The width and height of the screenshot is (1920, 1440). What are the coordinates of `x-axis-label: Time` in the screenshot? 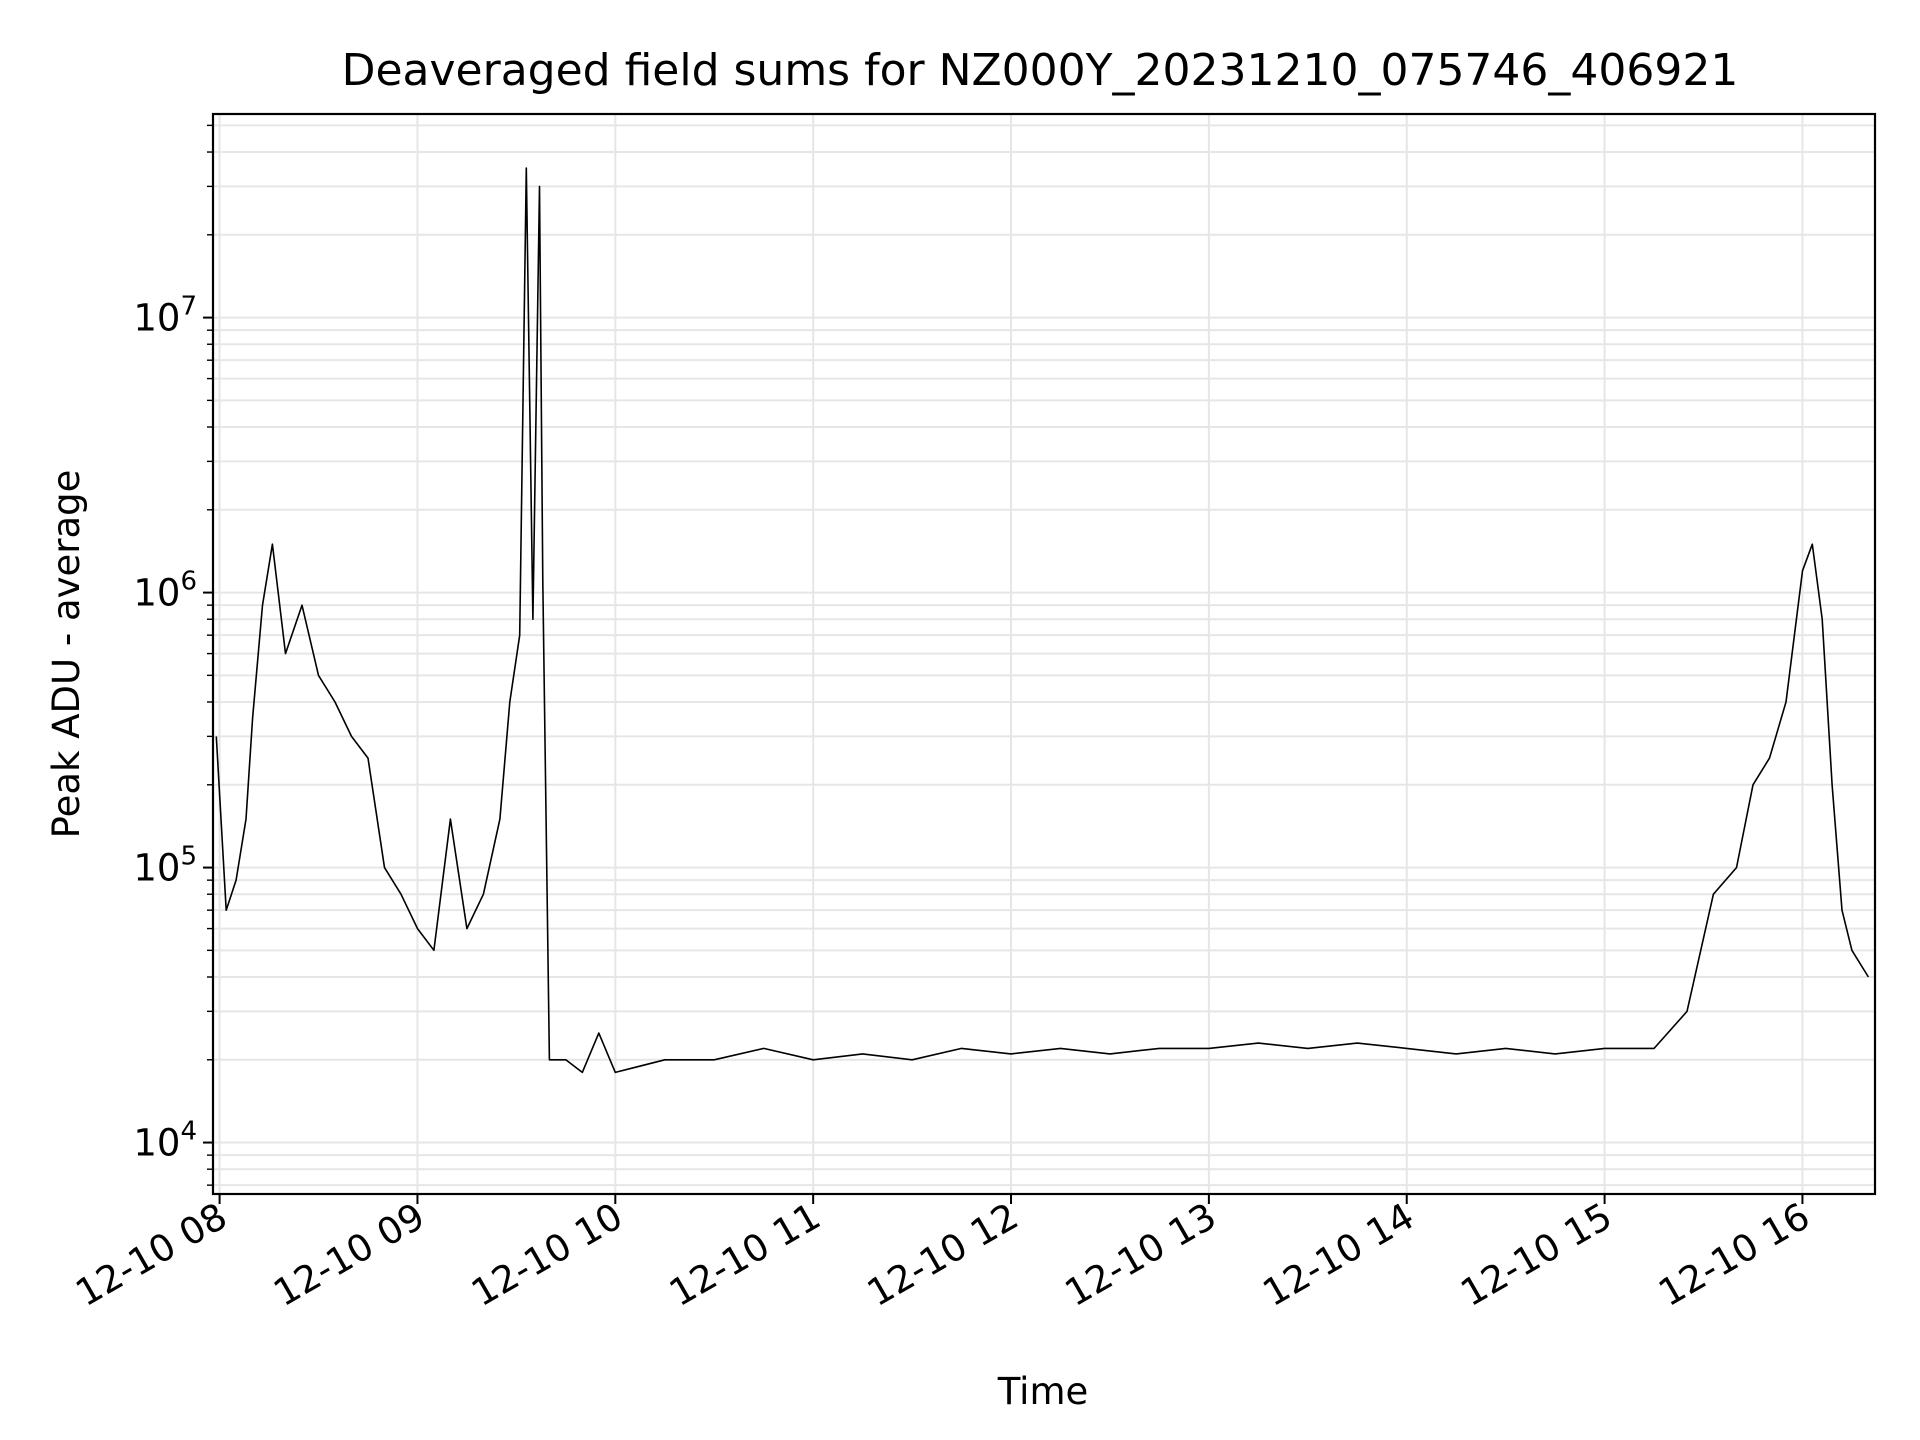 It's located at (1043, 1391).